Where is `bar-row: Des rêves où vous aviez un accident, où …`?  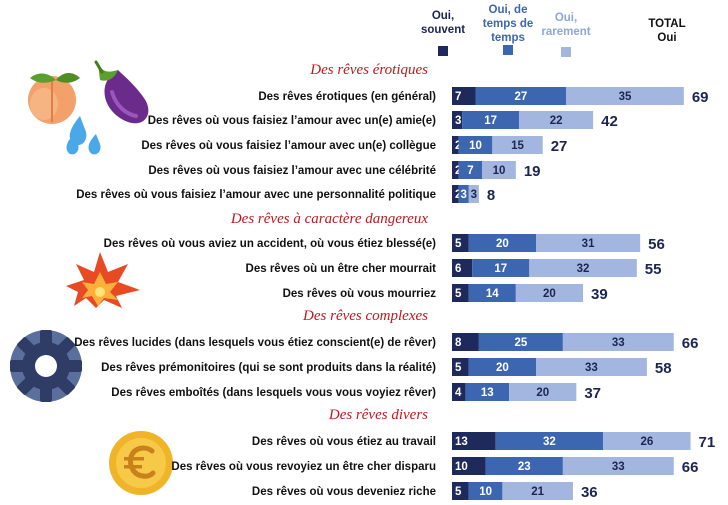 bar-row: Des rêves où vous aviez un accident, où … is located at coordinates (384, 243).